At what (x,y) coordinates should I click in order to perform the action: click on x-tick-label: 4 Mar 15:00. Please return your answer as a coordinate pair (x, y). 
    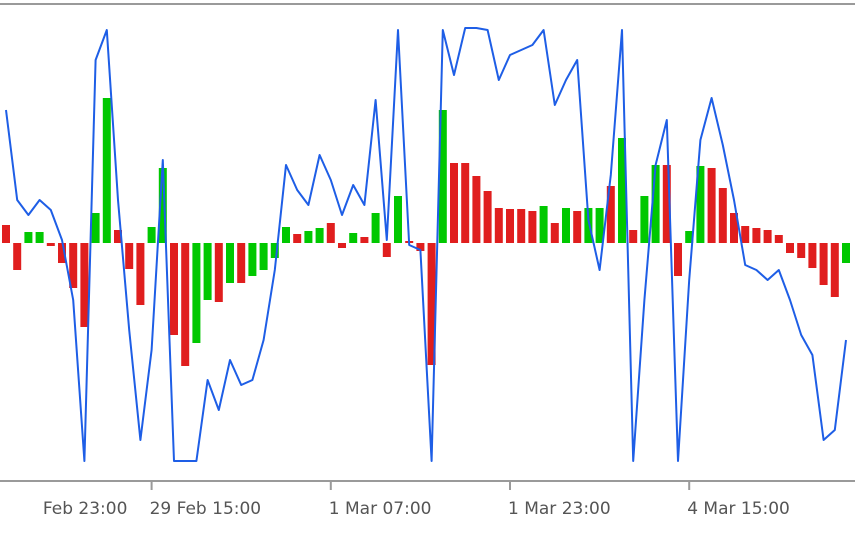
    Looking at the image, I should click on (738, 509).